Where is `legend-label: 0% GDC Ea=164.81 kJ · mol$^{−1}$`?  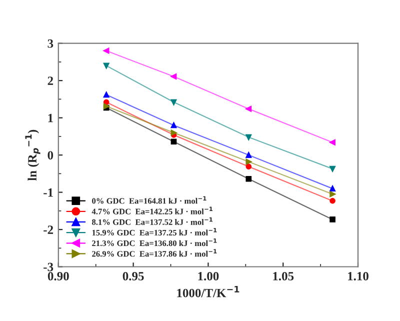
legend-label: 0% GDC Ea=164.81 kJ · mol$^{−1}$ is located at coordinates (149, 200).